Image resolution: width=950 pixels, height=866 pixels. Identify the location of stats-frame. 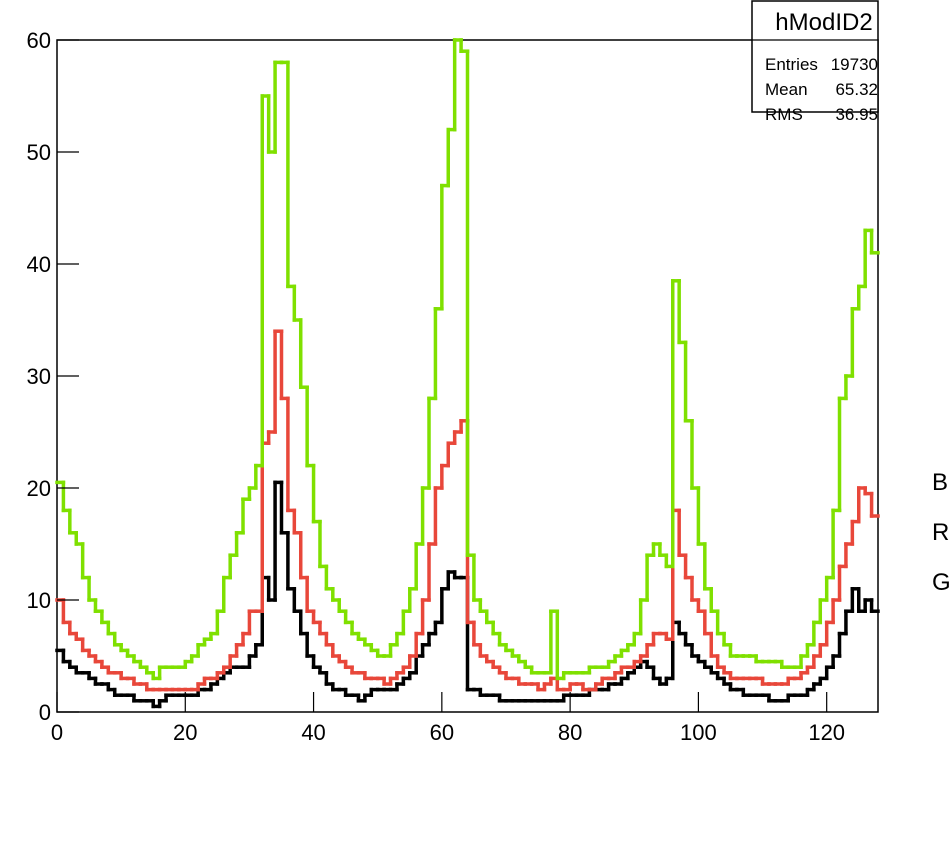
(815, 56).